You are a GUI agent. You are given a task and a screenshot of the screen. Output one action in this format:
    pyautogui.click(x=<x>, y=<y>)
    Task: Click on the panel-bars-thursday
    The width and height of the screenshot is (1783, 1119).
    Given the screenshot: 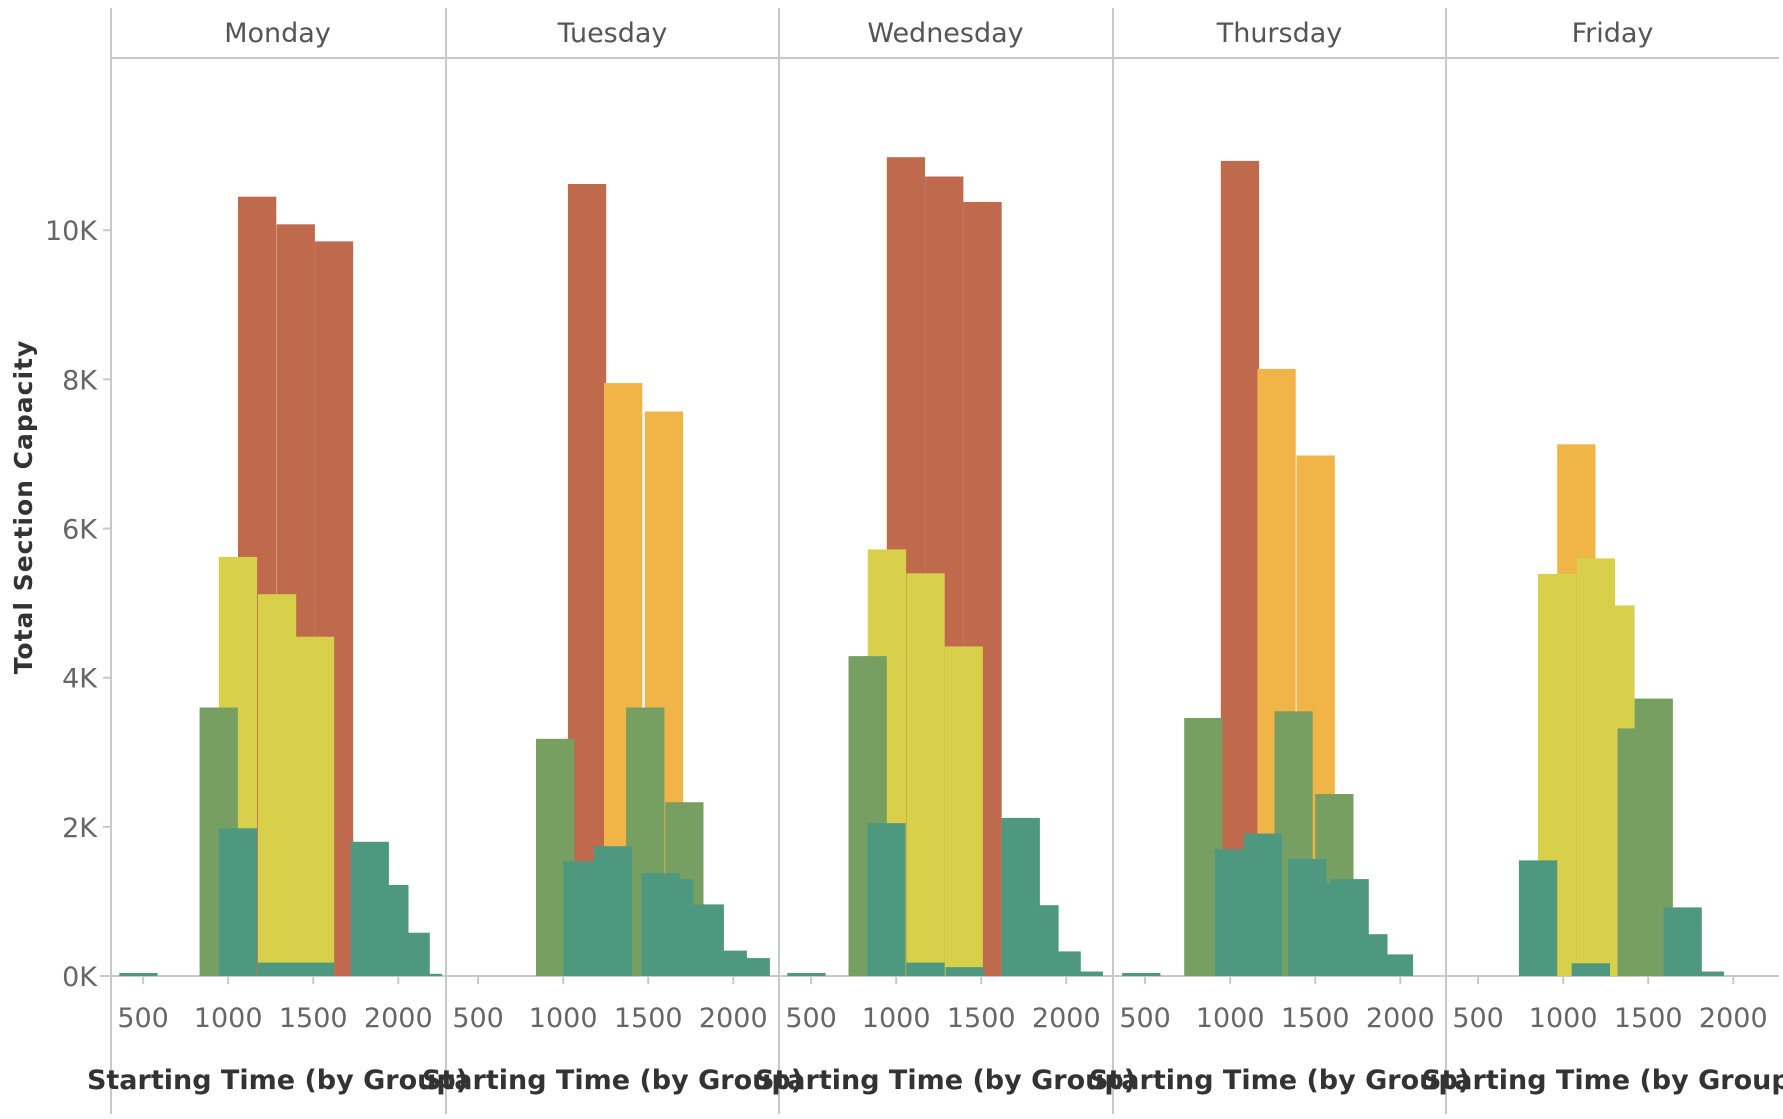 What is the action you would take?
    pyautogui.click(x=1268, y=568)
    